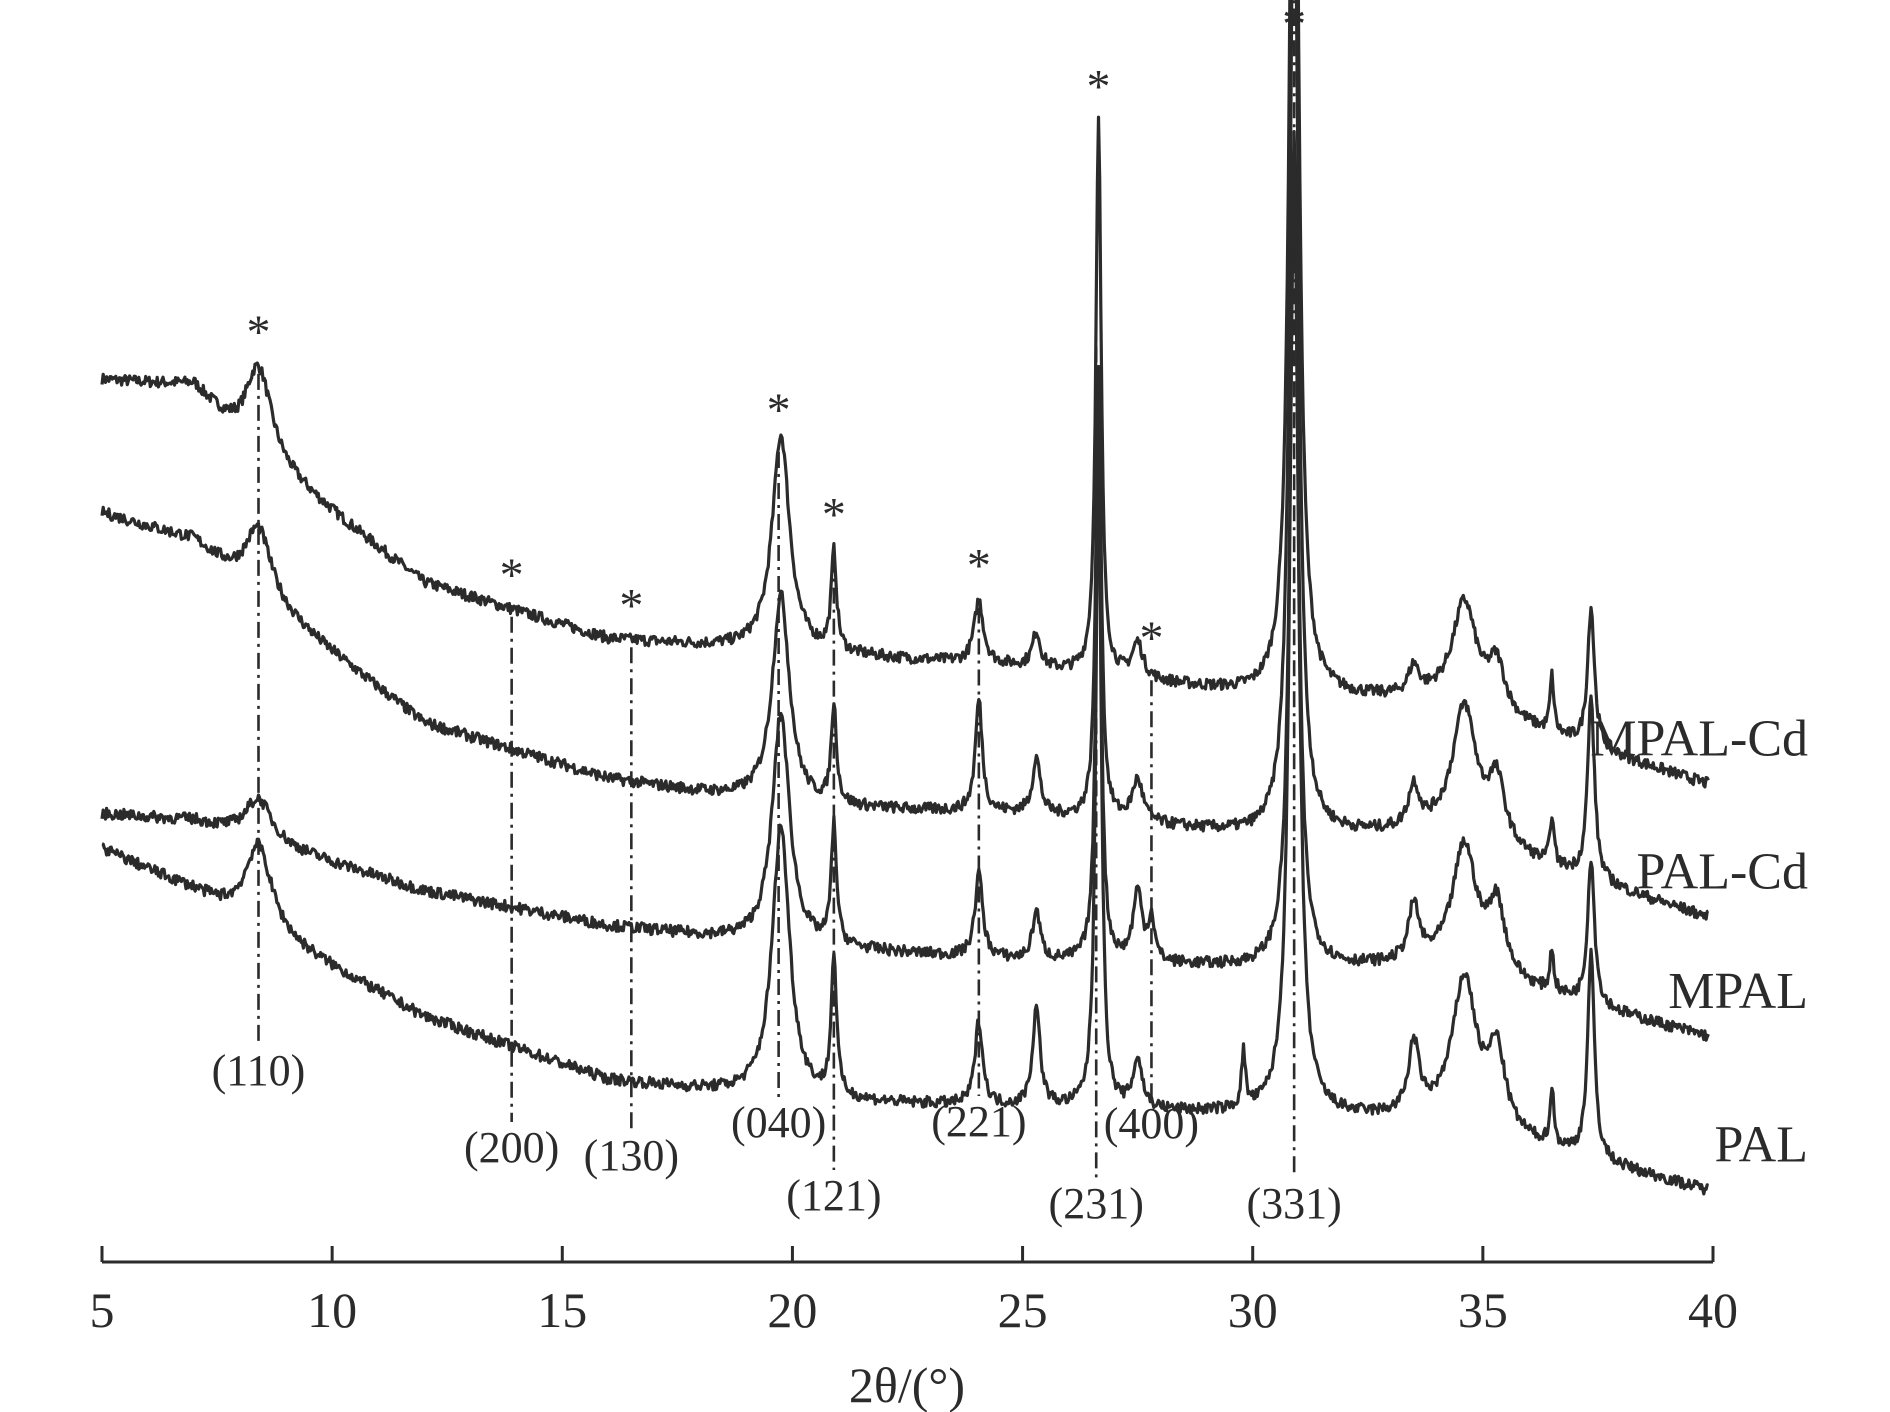  Describe the element at coordinates (907, 1384) in the screenshot. I see `x-axis-title: 2θ/(°)` at that location.